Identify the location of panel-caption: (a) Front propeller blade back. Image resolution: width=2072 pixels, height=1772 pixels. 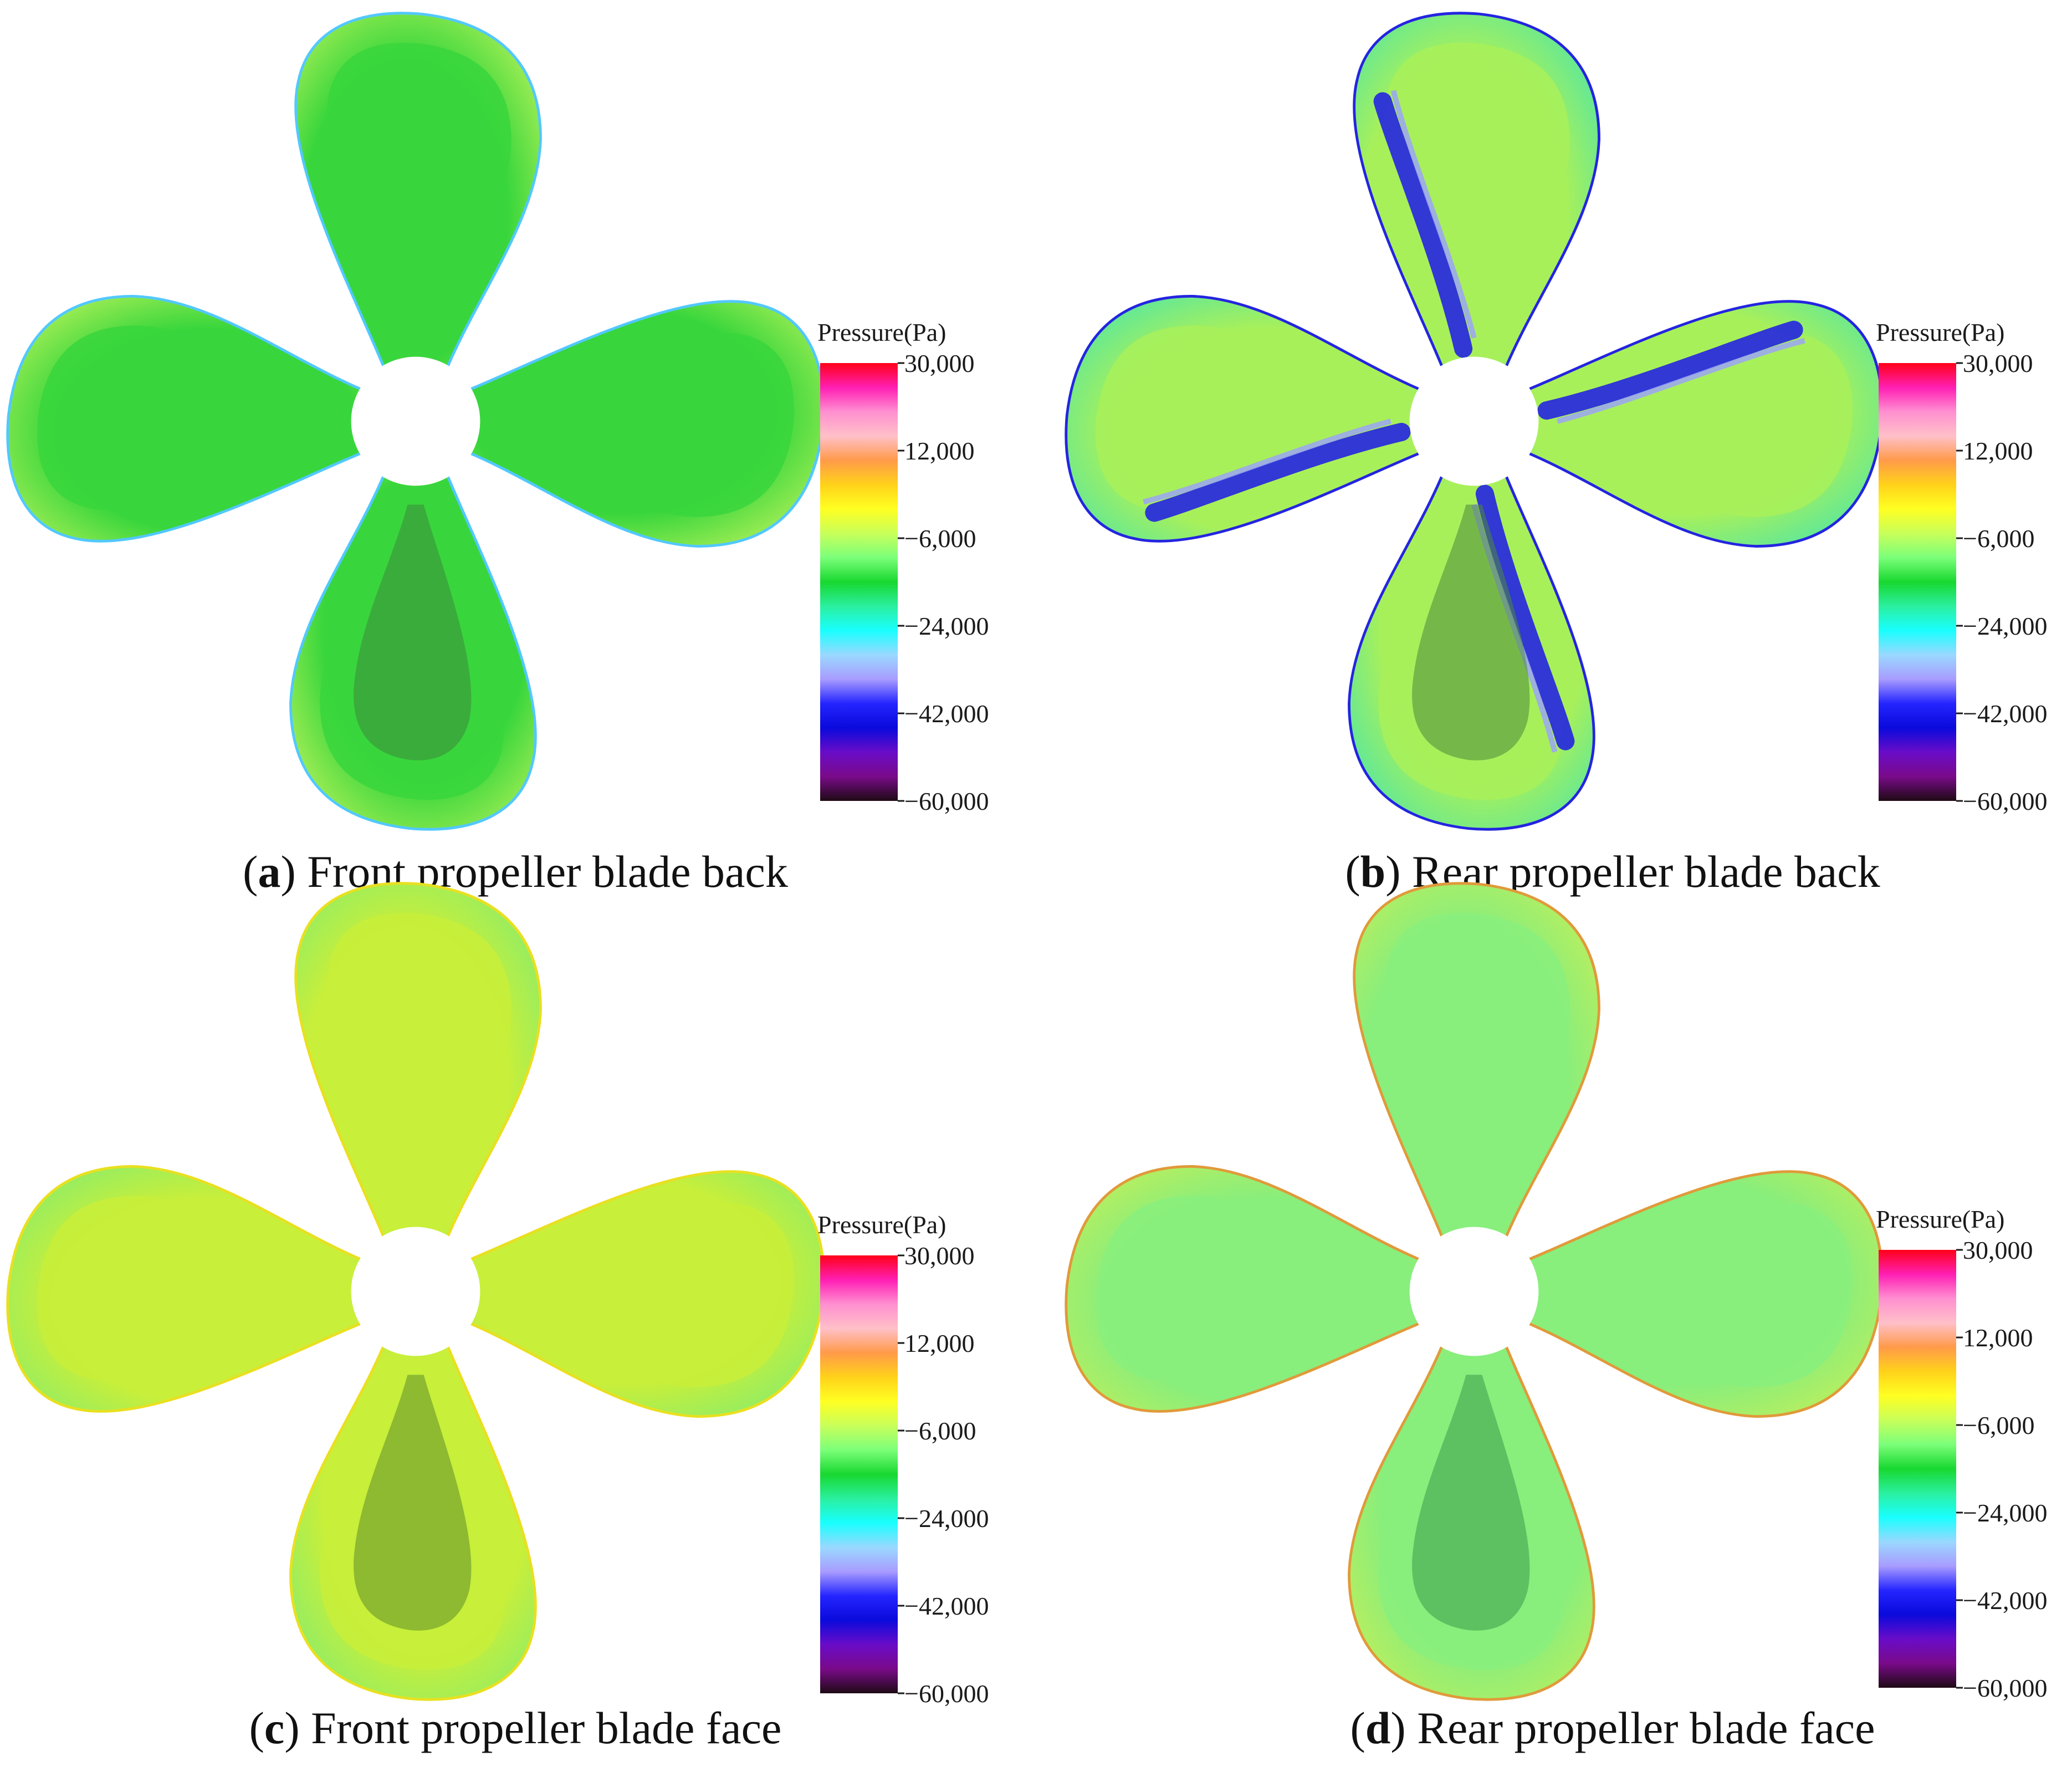
(515, 872).